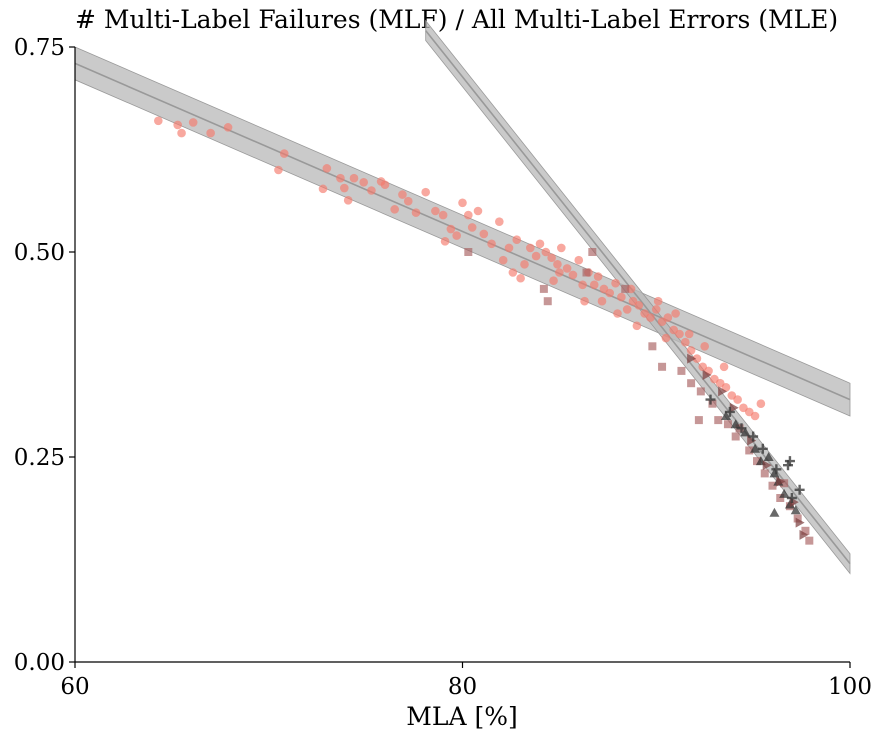  I want to click on x-tick-label: 60, so click(74, 687).